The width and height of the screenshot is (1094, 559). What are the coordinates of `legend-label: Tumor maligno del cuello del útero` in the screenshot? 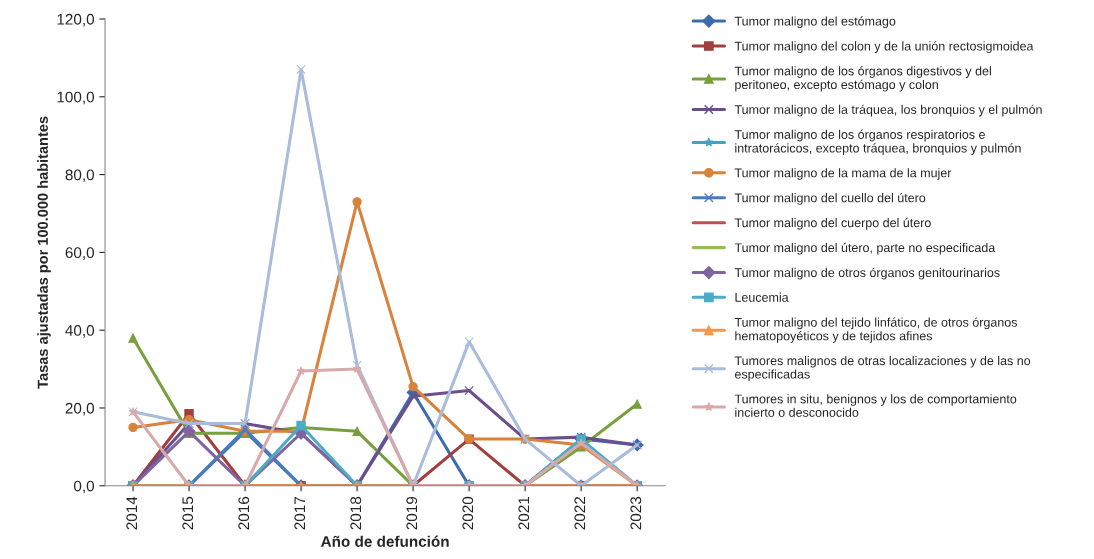 It's located at (830, 198).